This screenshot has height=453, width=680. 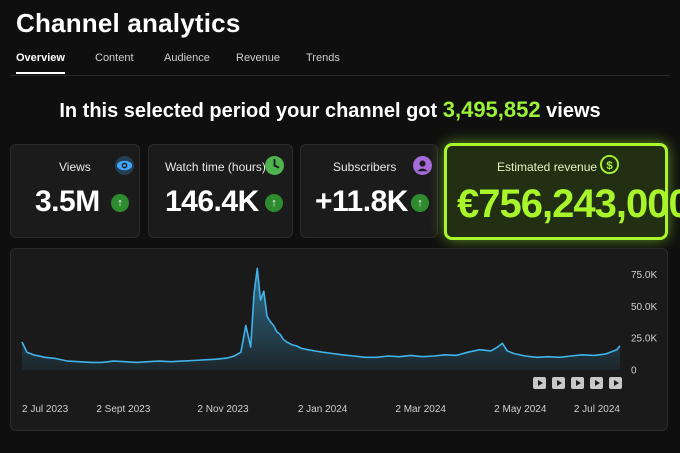 What do you see at coordinates (573, 111) in the screenshot?
I see `headline-suffix: views` at bounding box center [573, 111].